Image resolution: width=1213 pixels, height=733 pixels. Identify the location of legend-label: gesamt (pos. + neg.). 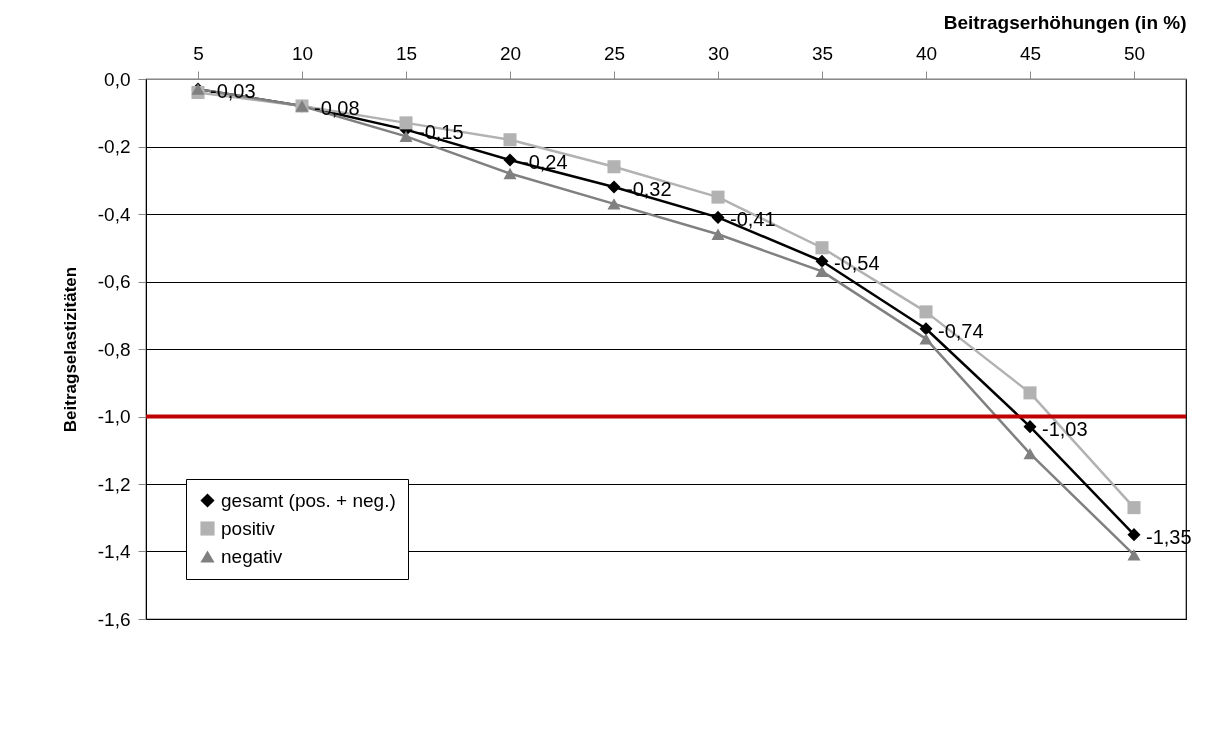
(308, 500).